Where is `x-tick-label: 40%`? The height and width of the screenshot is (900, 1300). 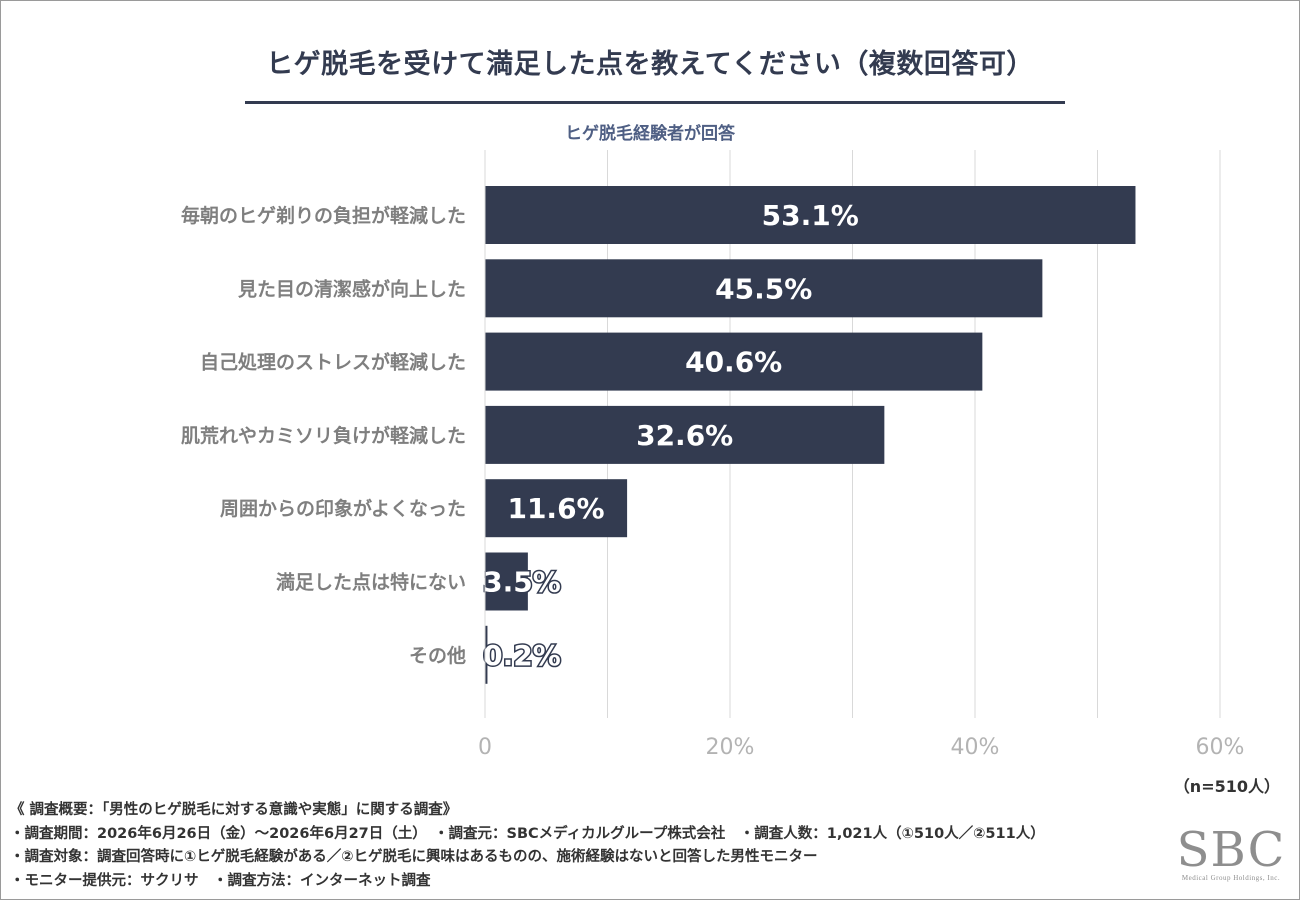 x-tick-label: 40% is located at coordinates (975, 747).